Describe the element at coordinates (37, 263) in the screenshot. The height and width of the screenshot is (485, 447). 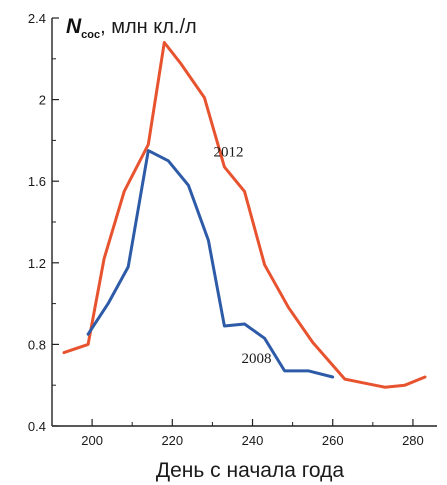
I see `y-tick-label: 1.2` at that location.